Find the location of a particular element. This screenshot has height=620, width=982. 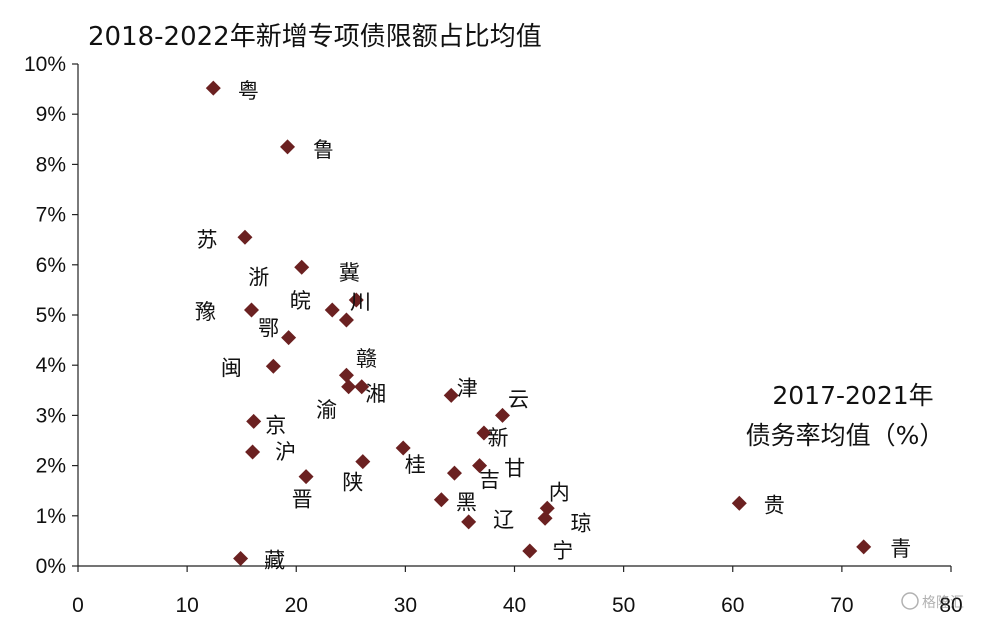

point-label: 黑 is located at coordinates (466, 503).